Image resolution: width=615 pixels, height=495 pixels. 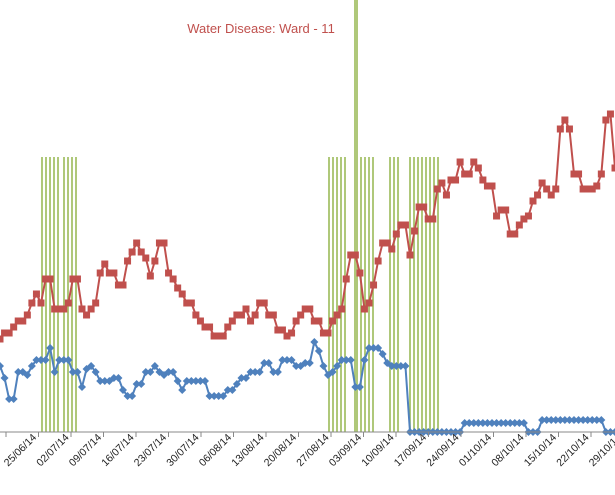 I want to click on x-tick-label: 17/09/14, so click(x=410, y=450).